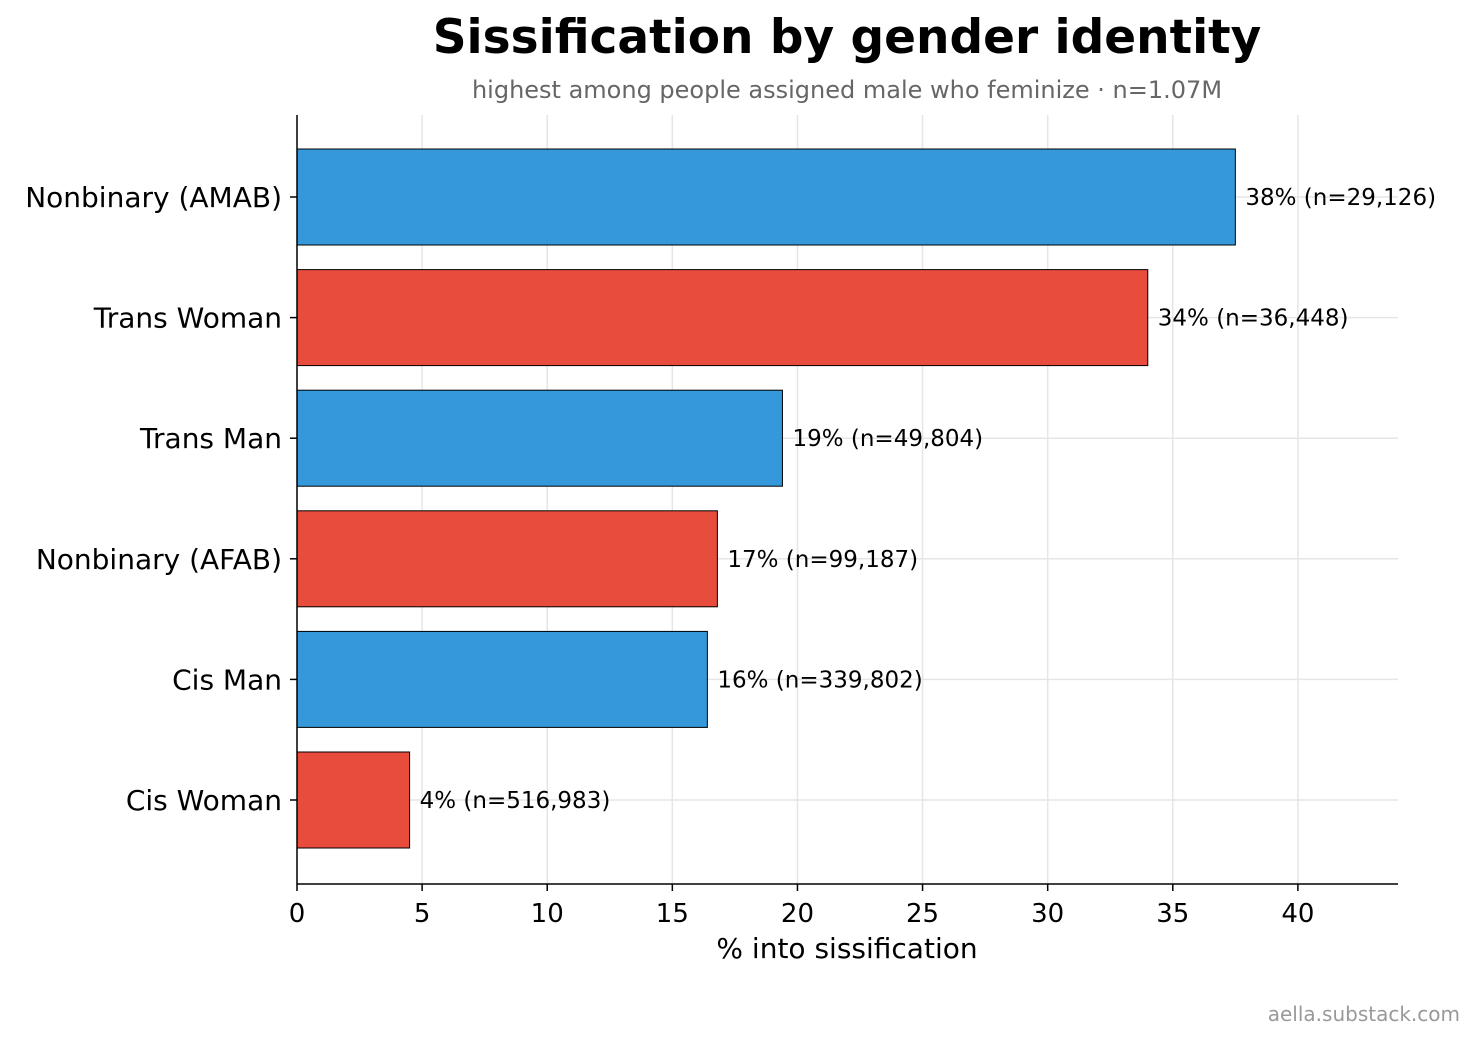 This screenshot has width=1476, height=1039. Describe the element at coordinates (1172, 914) in the screenshot. I see `x-tick-label: 35` at that location.